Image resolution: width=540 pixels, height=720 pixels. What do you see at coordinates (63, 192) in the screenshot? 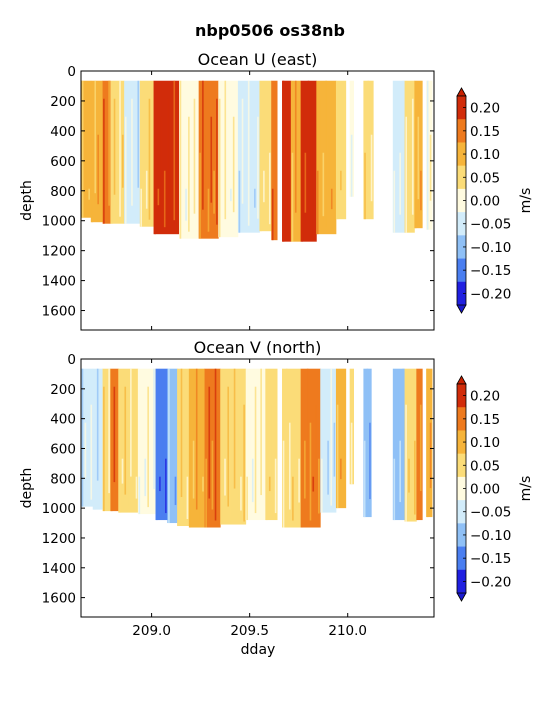
I see `y-tick-label: 800` at bounding box center [63, 192].